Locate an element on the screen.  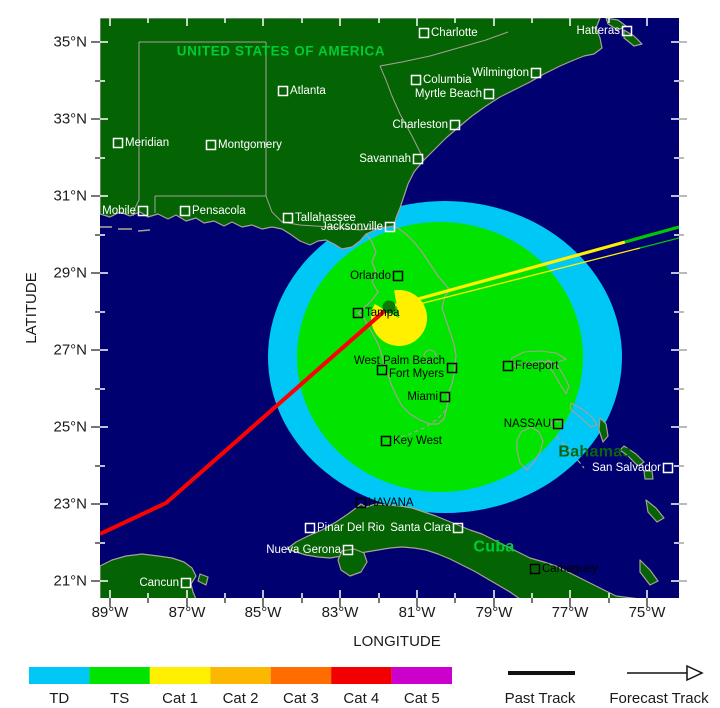
florida-outline is located at coordinates (407, 325).